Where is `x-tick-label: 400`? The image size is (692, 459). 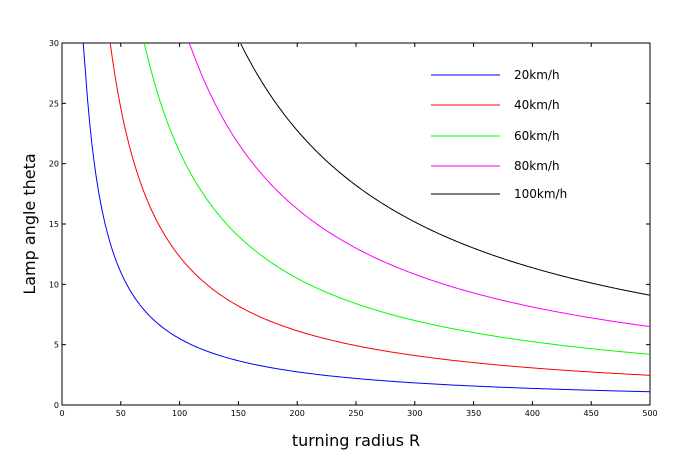
x-tick-label: 400 is located at coordinates (532, 413).